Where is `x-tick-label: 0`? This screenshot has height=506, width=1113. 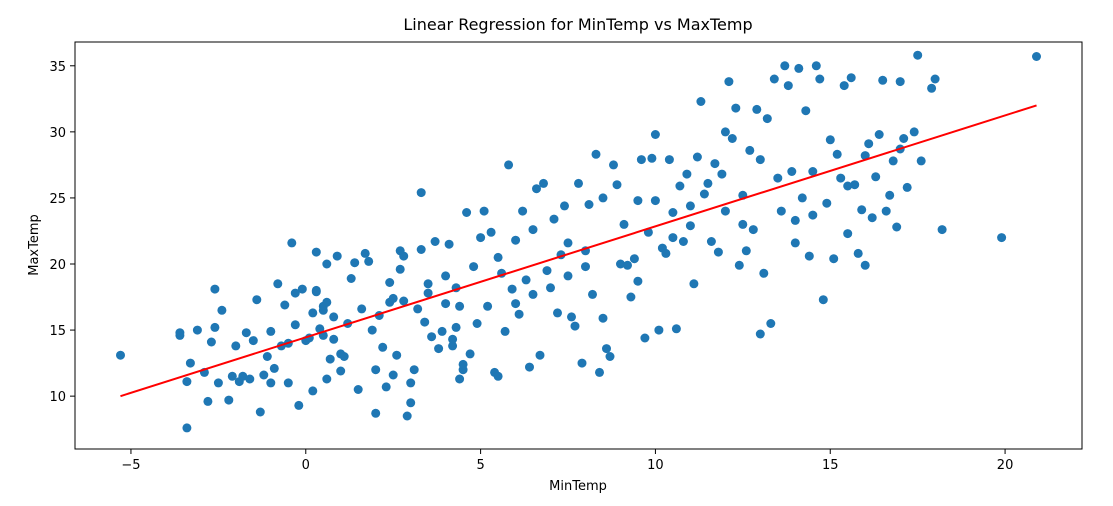
x-tick-label: 0 is located at coordinates (306, 465).